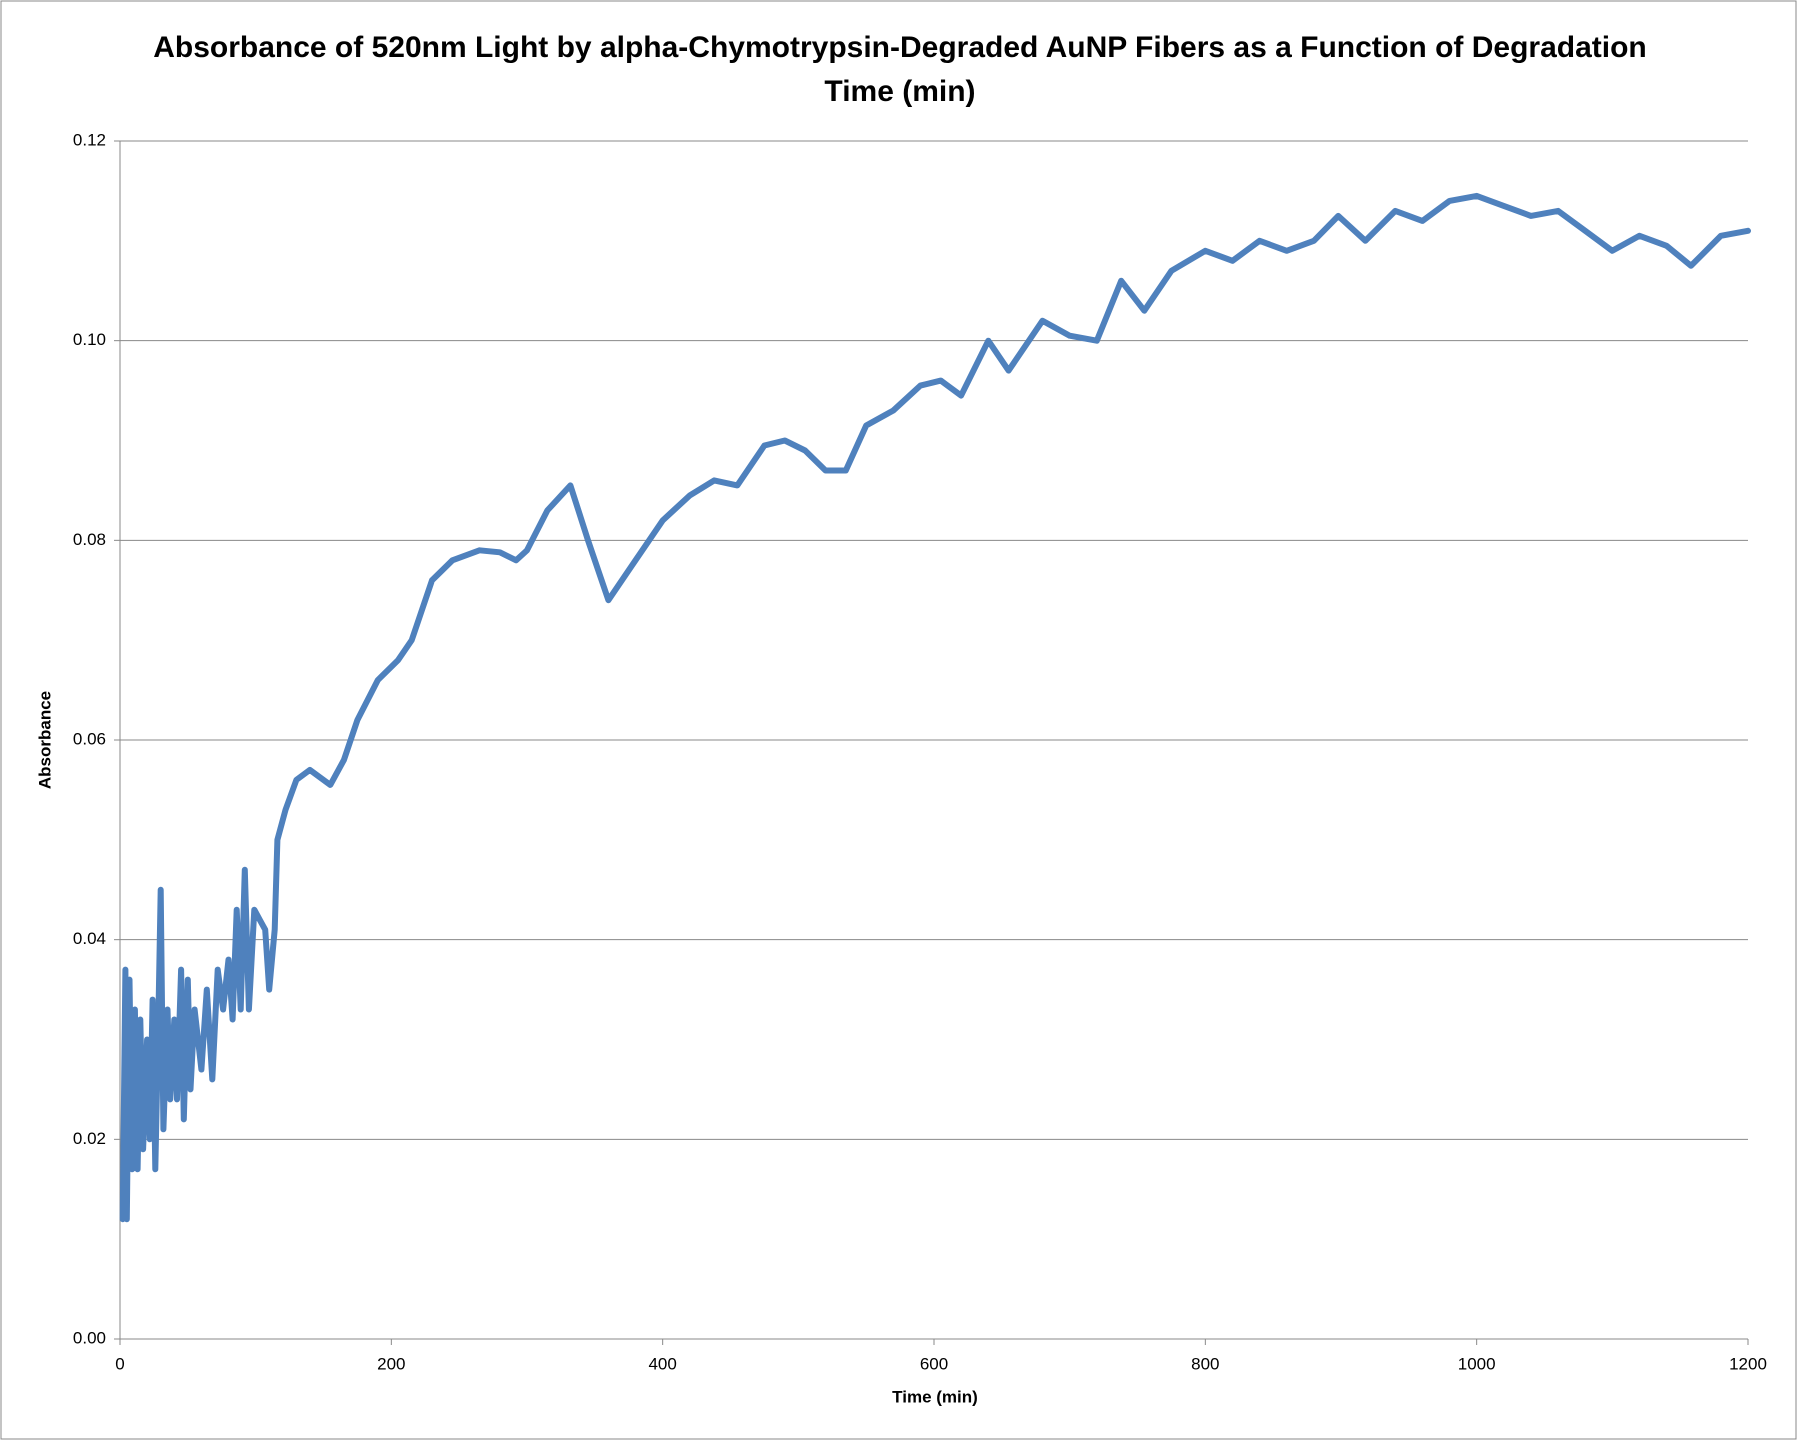  I want to click on x-axis-label: Time (min), so click(935, 1396).